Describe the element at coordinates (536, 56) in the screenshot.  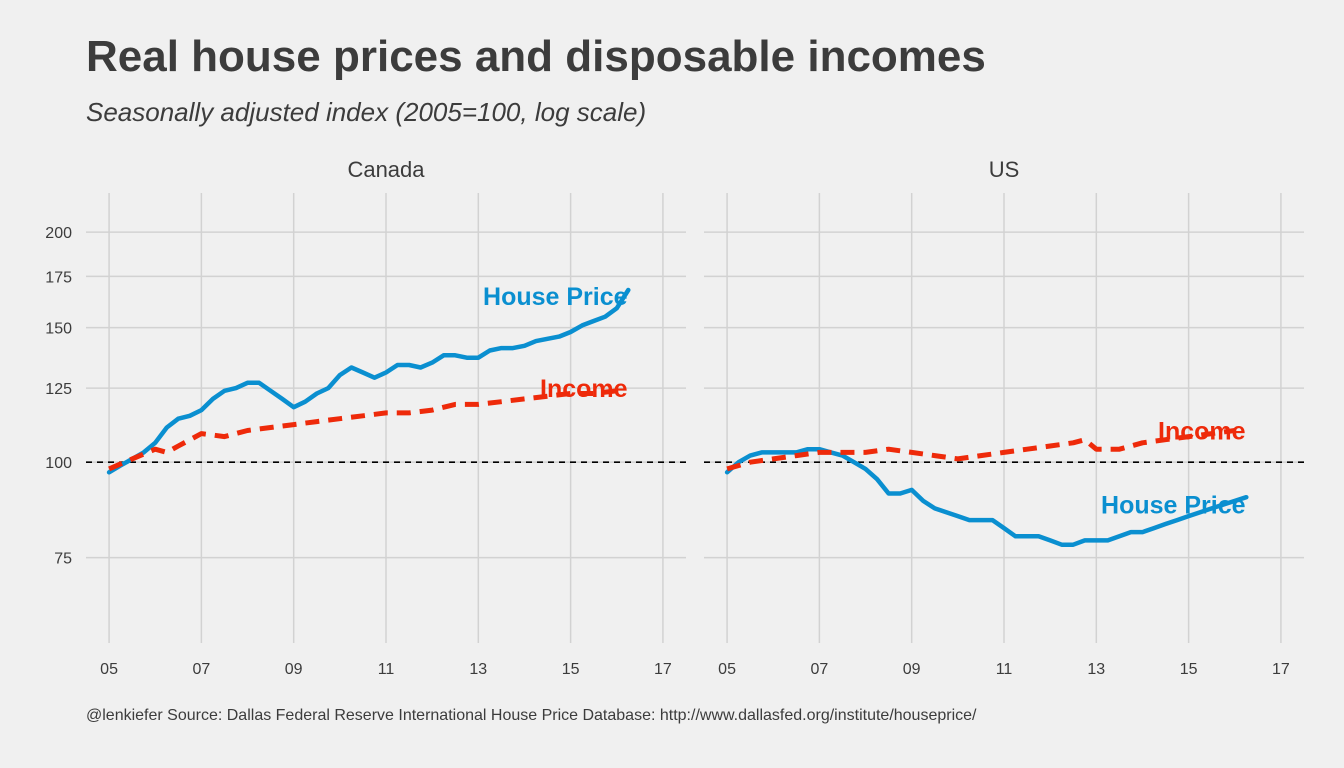
I see `chart-title: Real house prices and disposable incomes` at that location.